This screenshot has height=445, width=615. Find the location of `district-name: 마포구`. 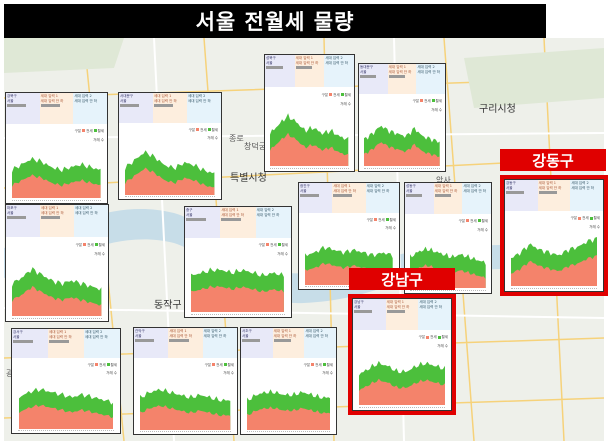

district-name: 마포구 is located at coordinates (12, 208).